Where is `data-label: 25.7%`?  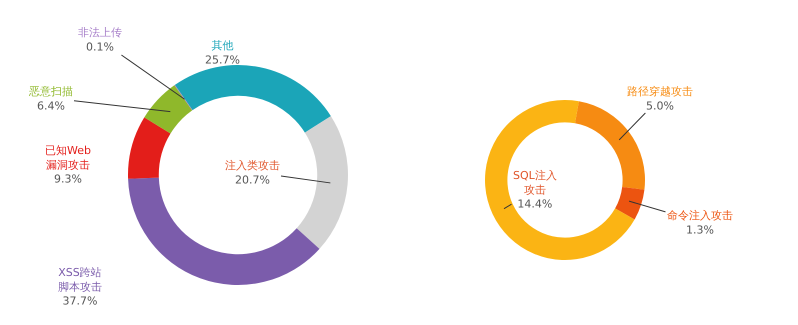 data-label: 25.7% is located at coordinates (222, 59).